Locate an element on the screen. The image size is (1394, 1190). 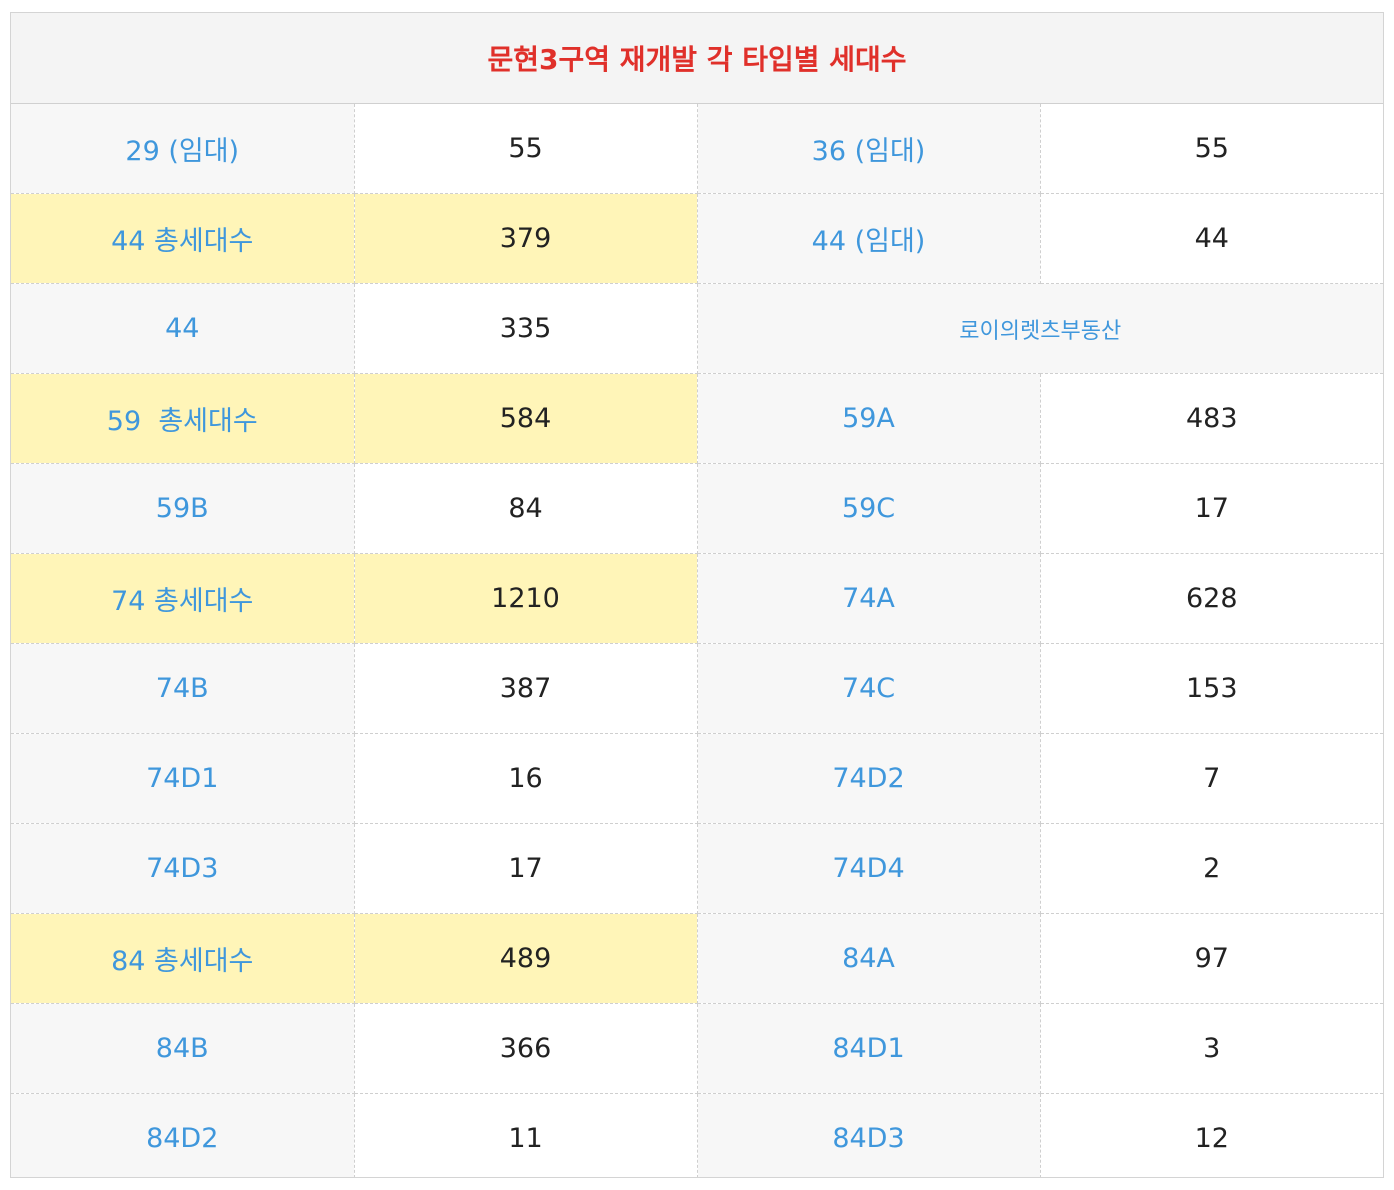
table-row: 59 총세대수 584 59A 483 is located at coordinates (697, 418).